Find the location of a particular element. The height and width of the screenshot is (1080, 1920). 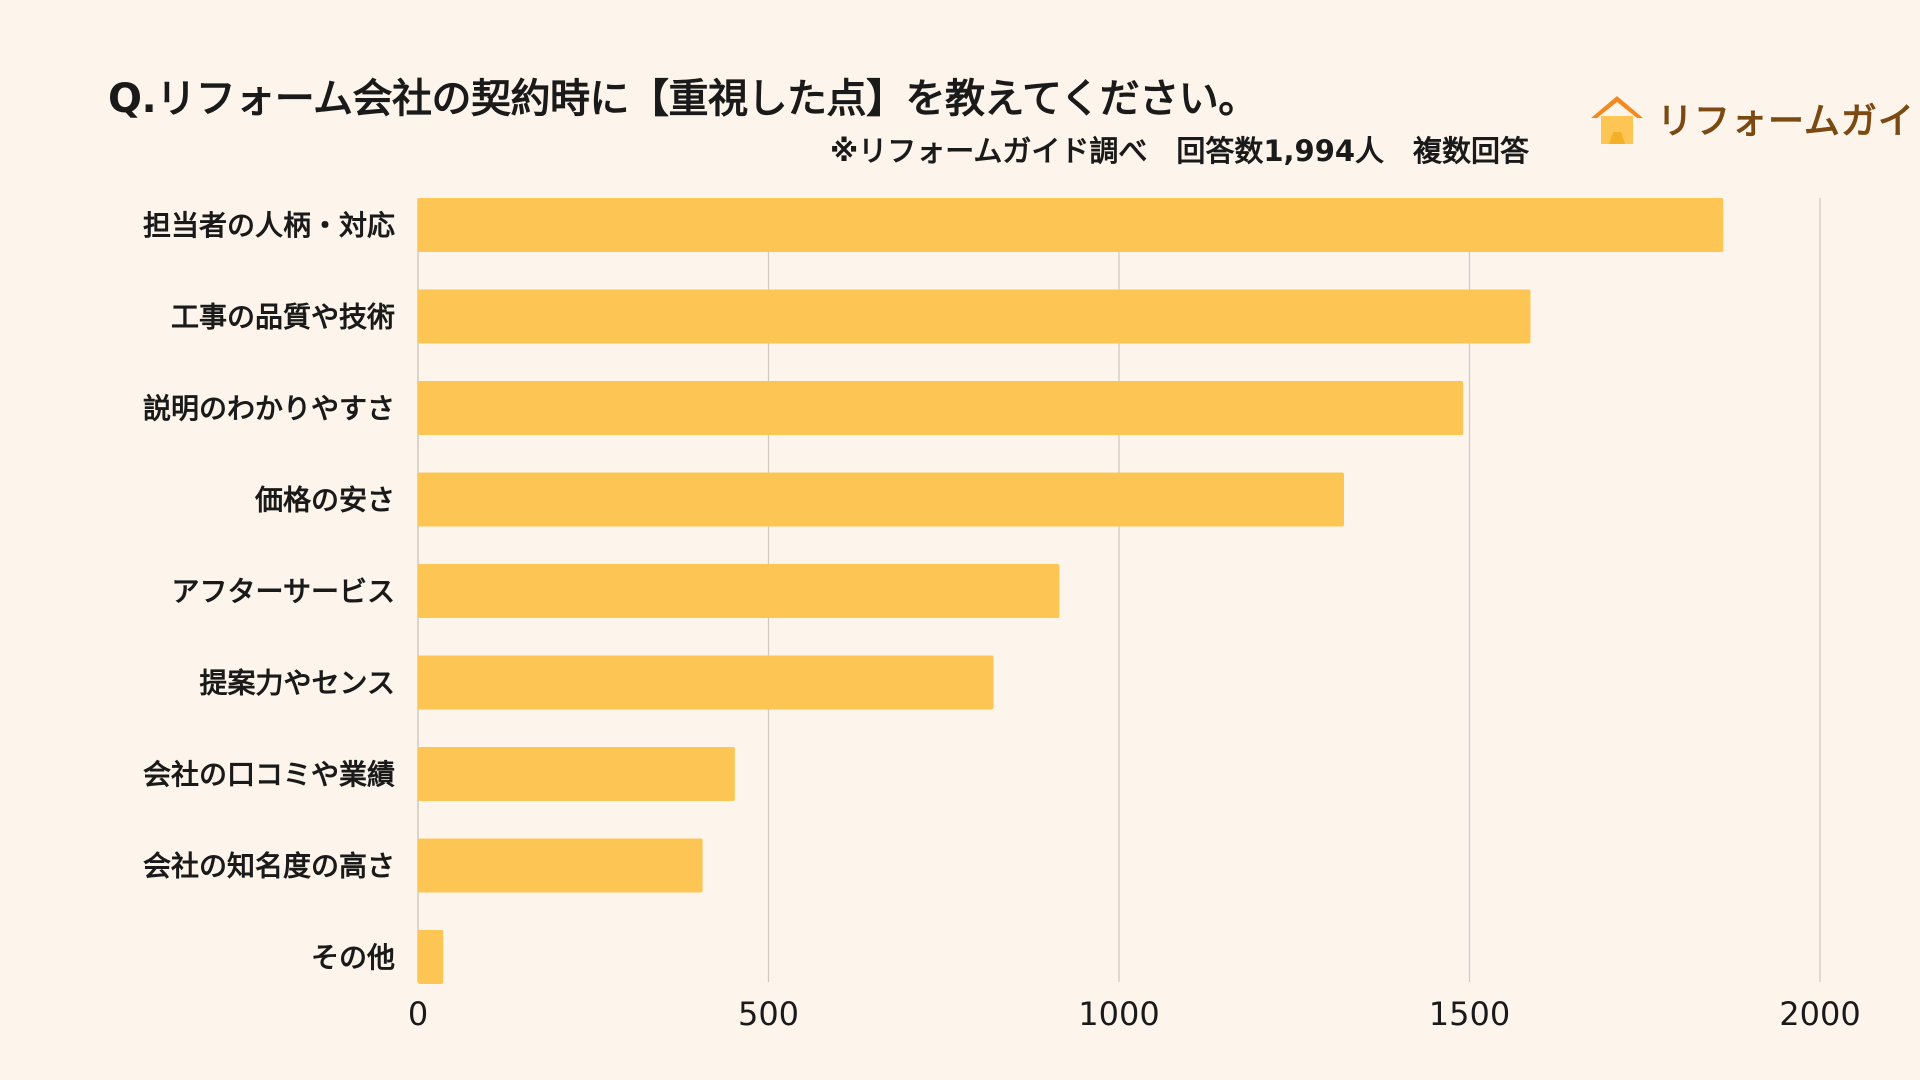

logo-text: リフォームガイド is located at coordinates (1788, 121).